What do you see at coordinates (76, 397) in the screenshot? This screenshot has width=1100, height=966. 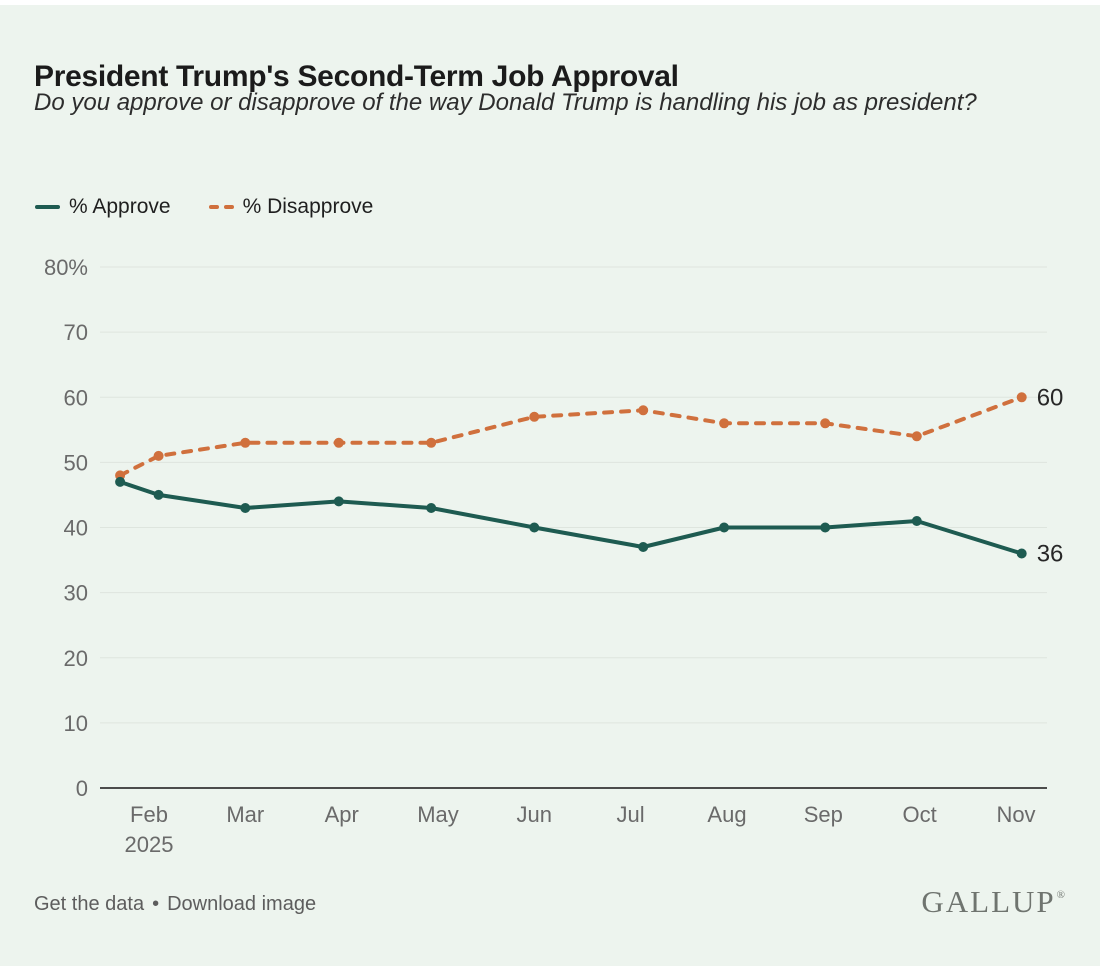 I see `y-tick-label: 60` at bounding box center [76, 397].